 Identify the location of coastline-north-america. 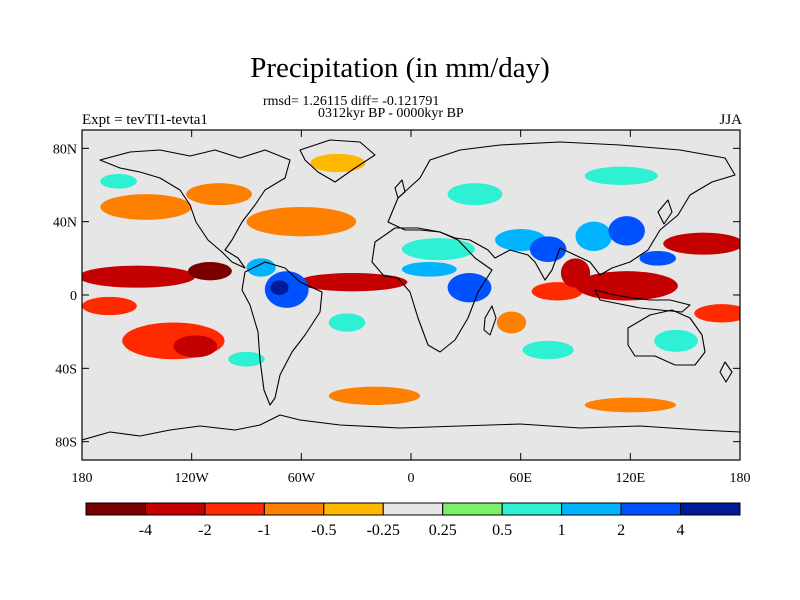
(195, 209).